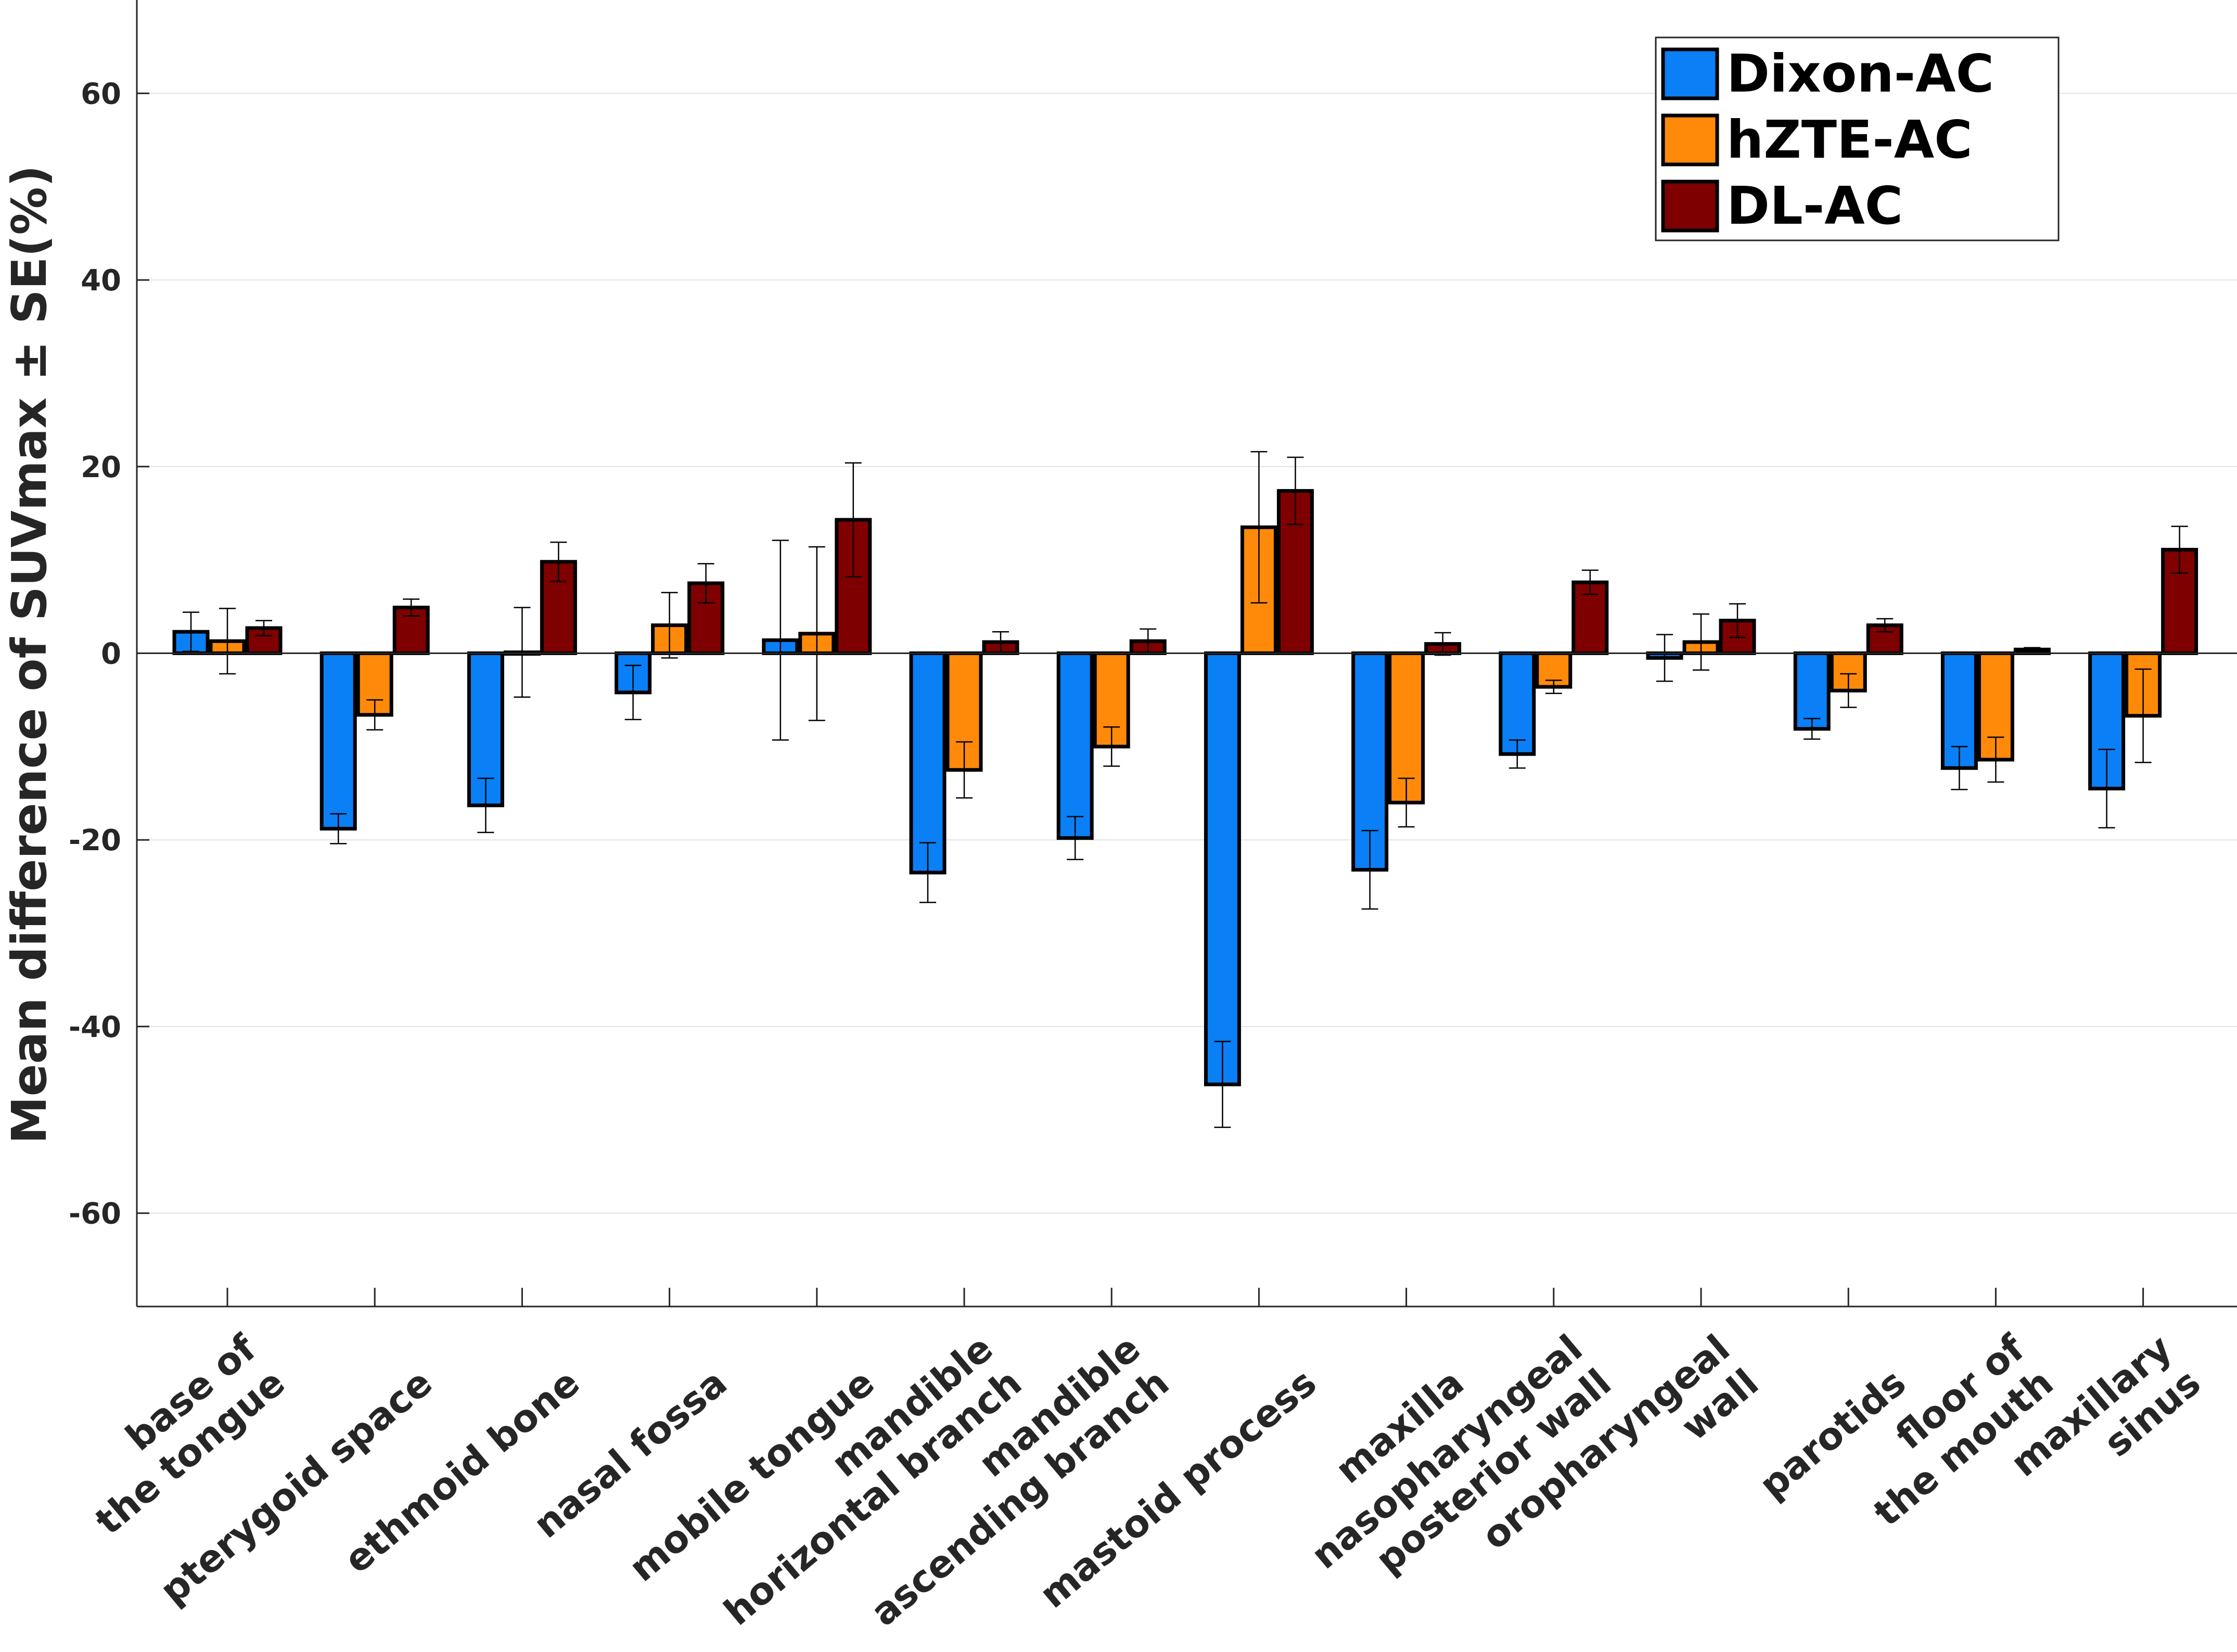 The height and width of the screenshot is (1652, 2237). What do you see at coordinates (101, 281) in the screenshot?
I see `y-tick-label: 40` at bounding box center [101, 281].